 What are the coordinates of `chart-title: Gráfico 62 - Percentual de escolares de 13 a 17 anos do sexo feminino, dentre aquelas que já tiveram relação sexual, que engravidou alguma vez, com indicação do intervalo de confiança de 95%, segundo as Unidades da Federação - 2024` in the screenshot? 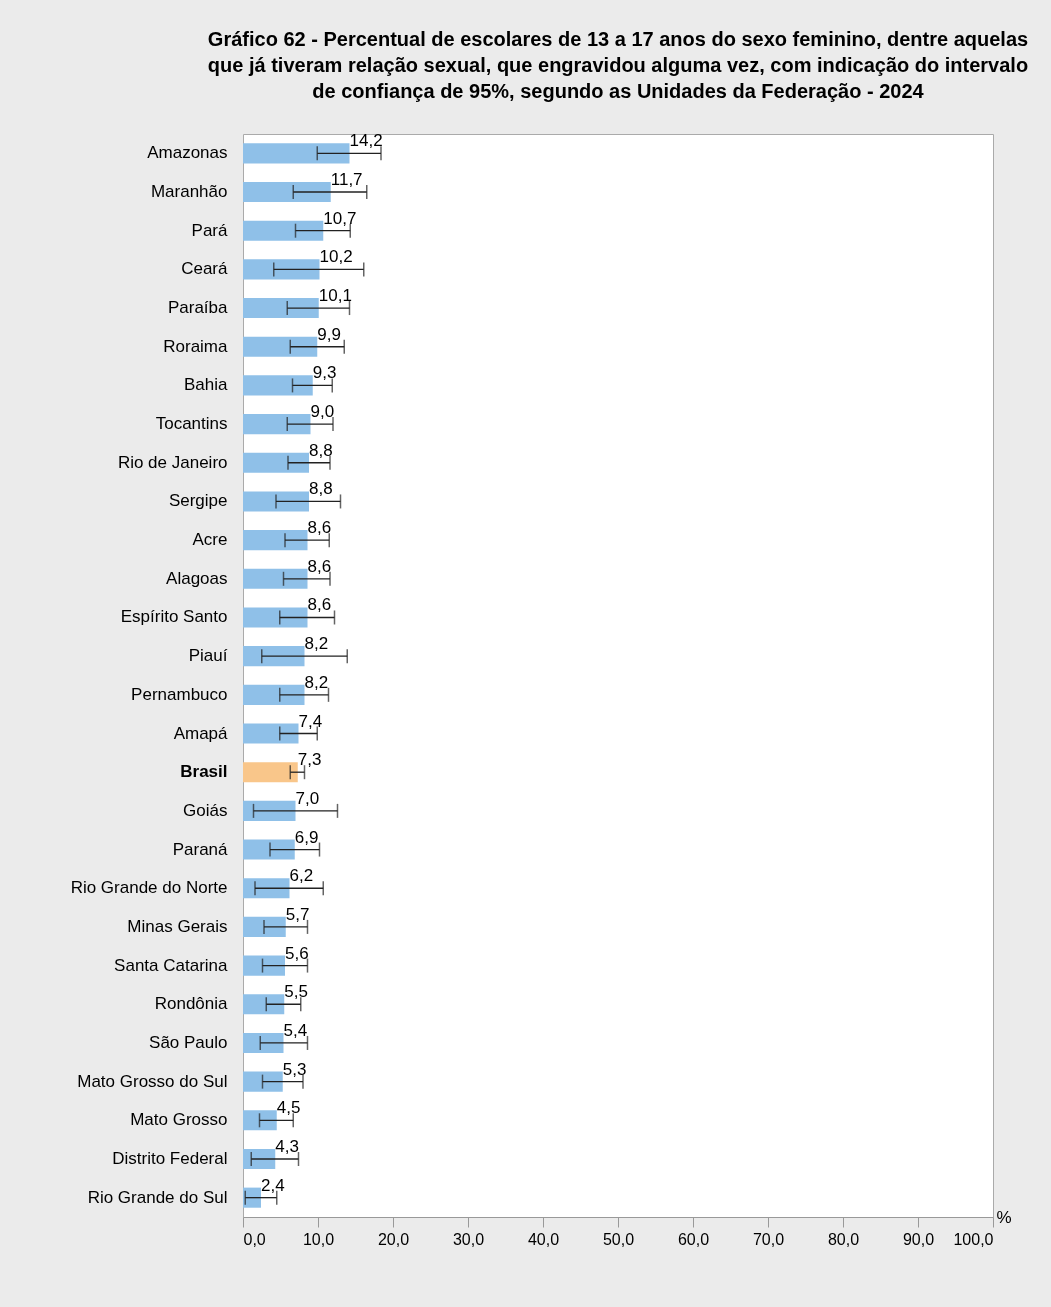 It's located at (618, 65).